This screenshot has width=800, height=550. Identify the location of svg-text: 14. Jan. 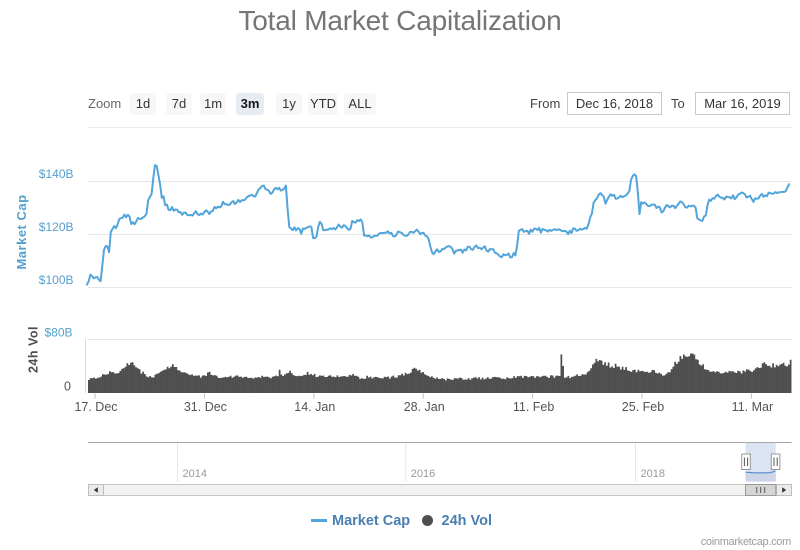
(314, 407).